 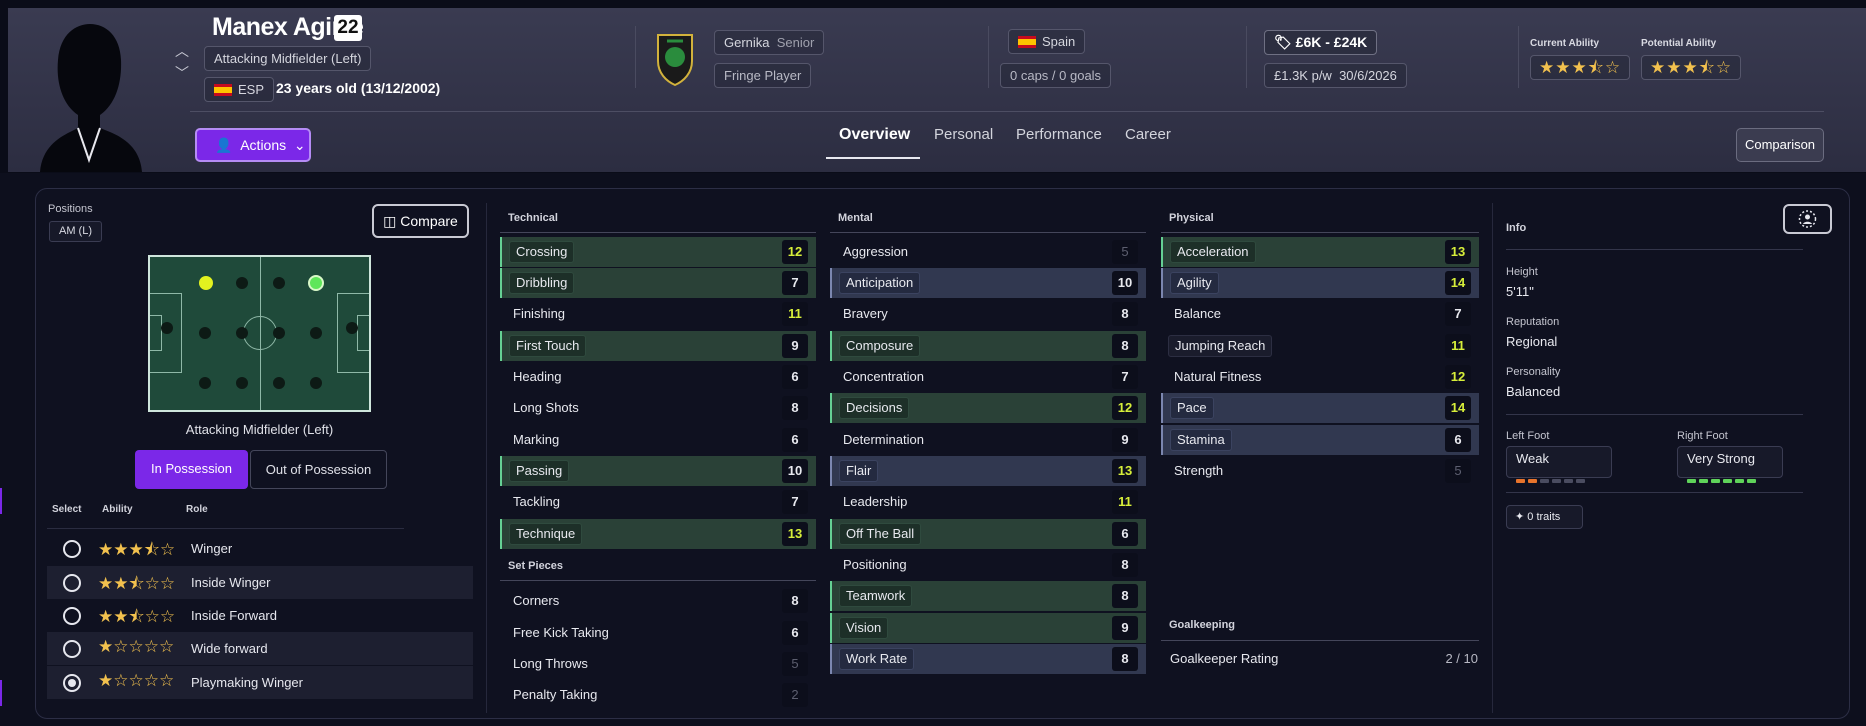 I want to click on attribute-row: Leadership 11, so click(x=988, y=502).